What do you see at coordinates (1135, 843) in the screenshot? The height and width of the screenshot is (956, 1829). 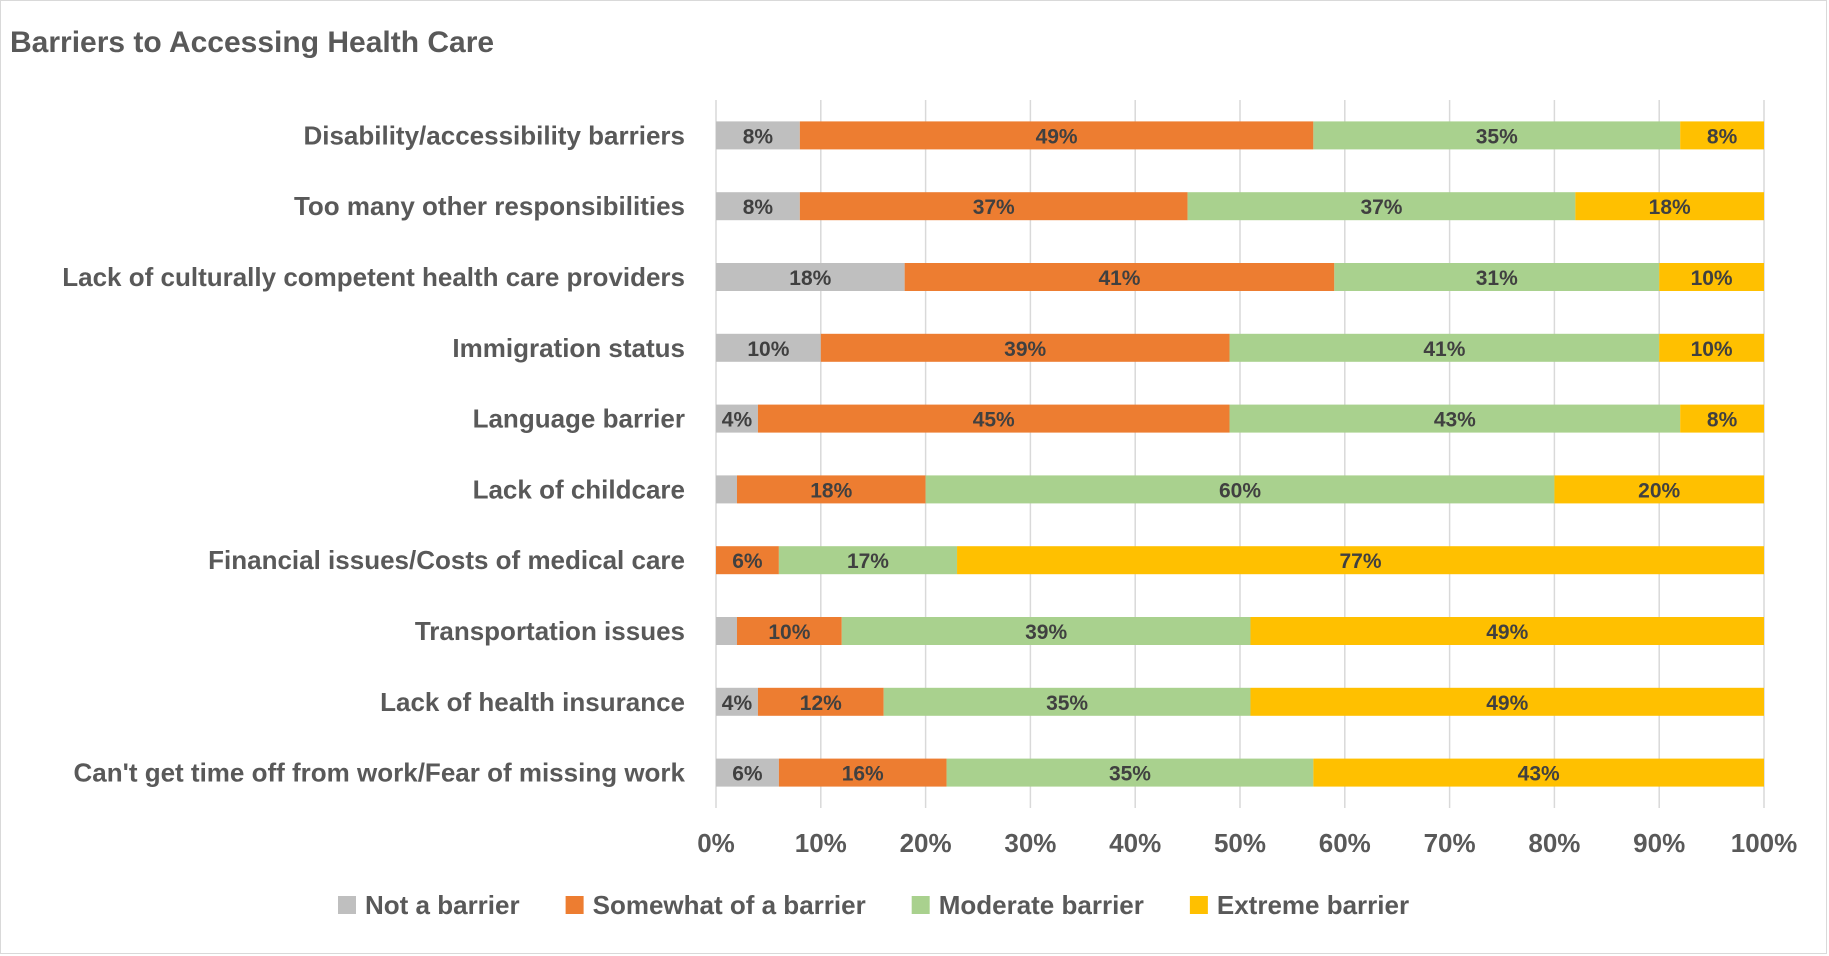 I see `x-tick-label: 40%` at bounding box center [1135, 843].